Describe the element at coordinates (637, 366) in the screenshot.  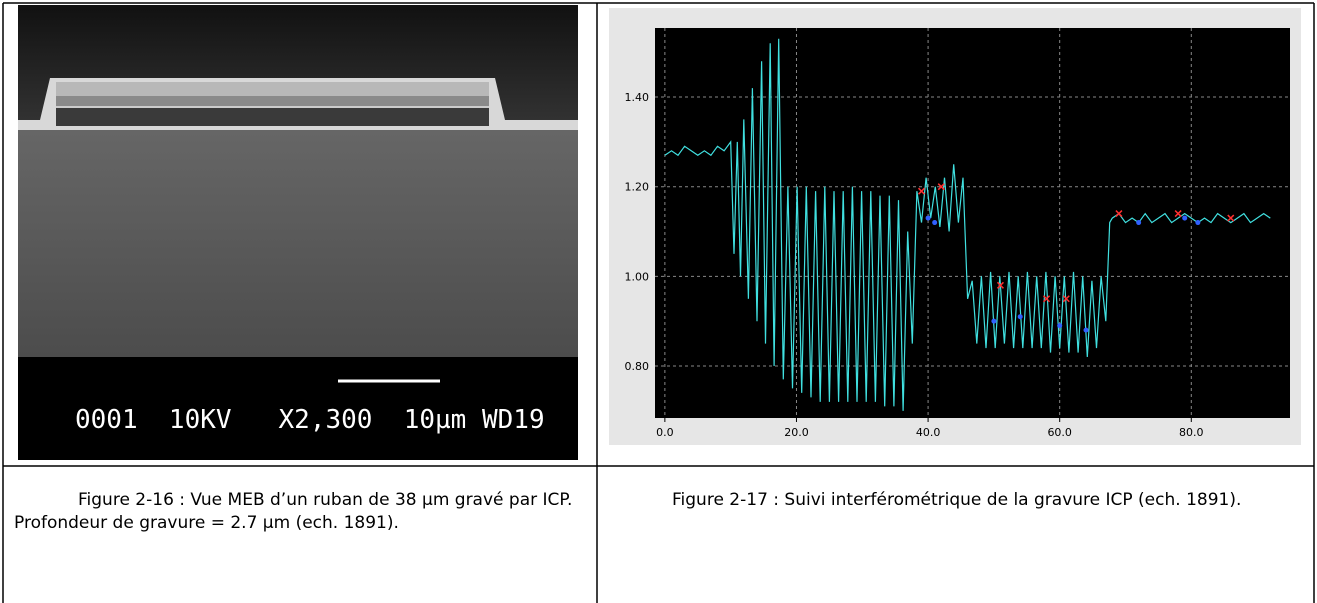
I see `y-tick-label: 0.80` at that location.